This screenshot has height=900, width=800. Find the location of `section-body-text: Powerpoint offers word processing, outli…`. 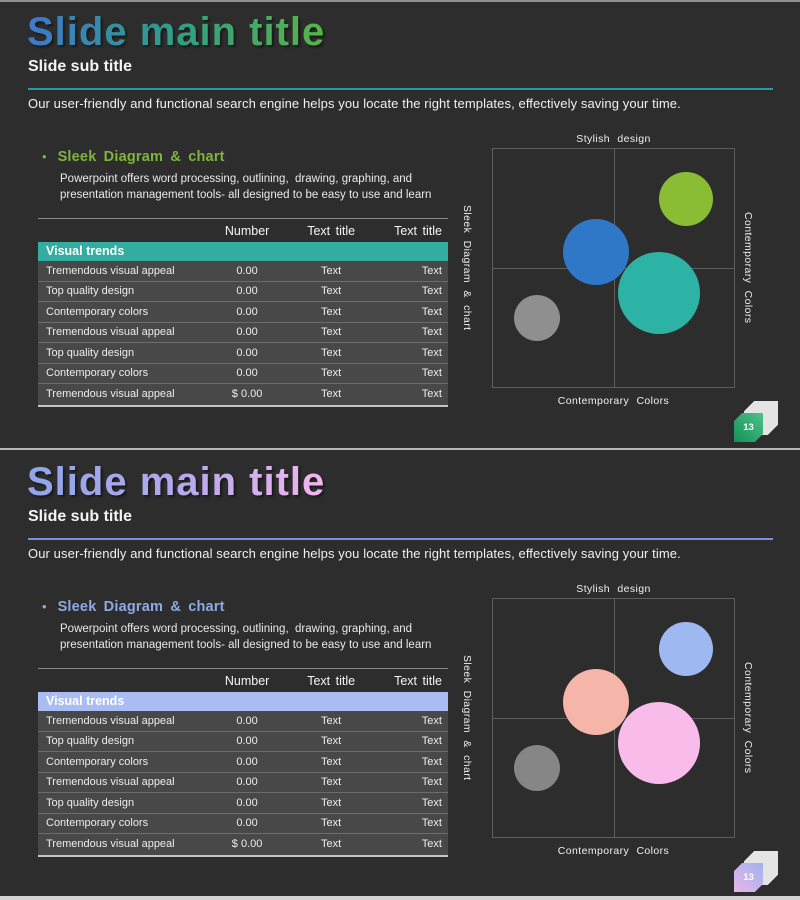

section-body-text: Powerpoint offers word processing, outli… is located at coordinates (246, 187).